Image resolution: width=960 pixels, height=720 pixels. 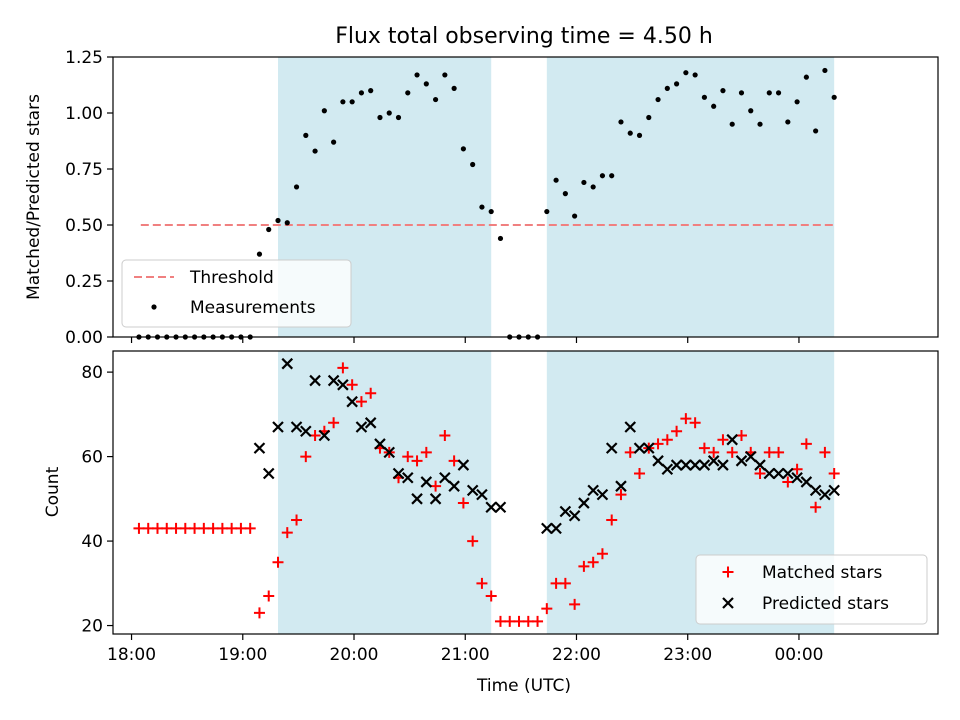 I want to click on count-legend-box, so click(x=811, y=589).